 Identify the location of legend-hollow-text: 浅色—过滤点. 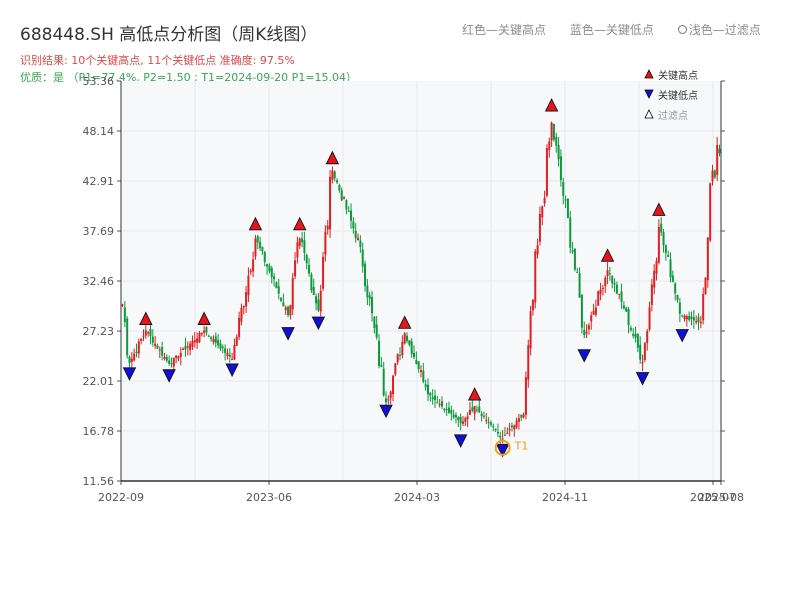
(729, 30).